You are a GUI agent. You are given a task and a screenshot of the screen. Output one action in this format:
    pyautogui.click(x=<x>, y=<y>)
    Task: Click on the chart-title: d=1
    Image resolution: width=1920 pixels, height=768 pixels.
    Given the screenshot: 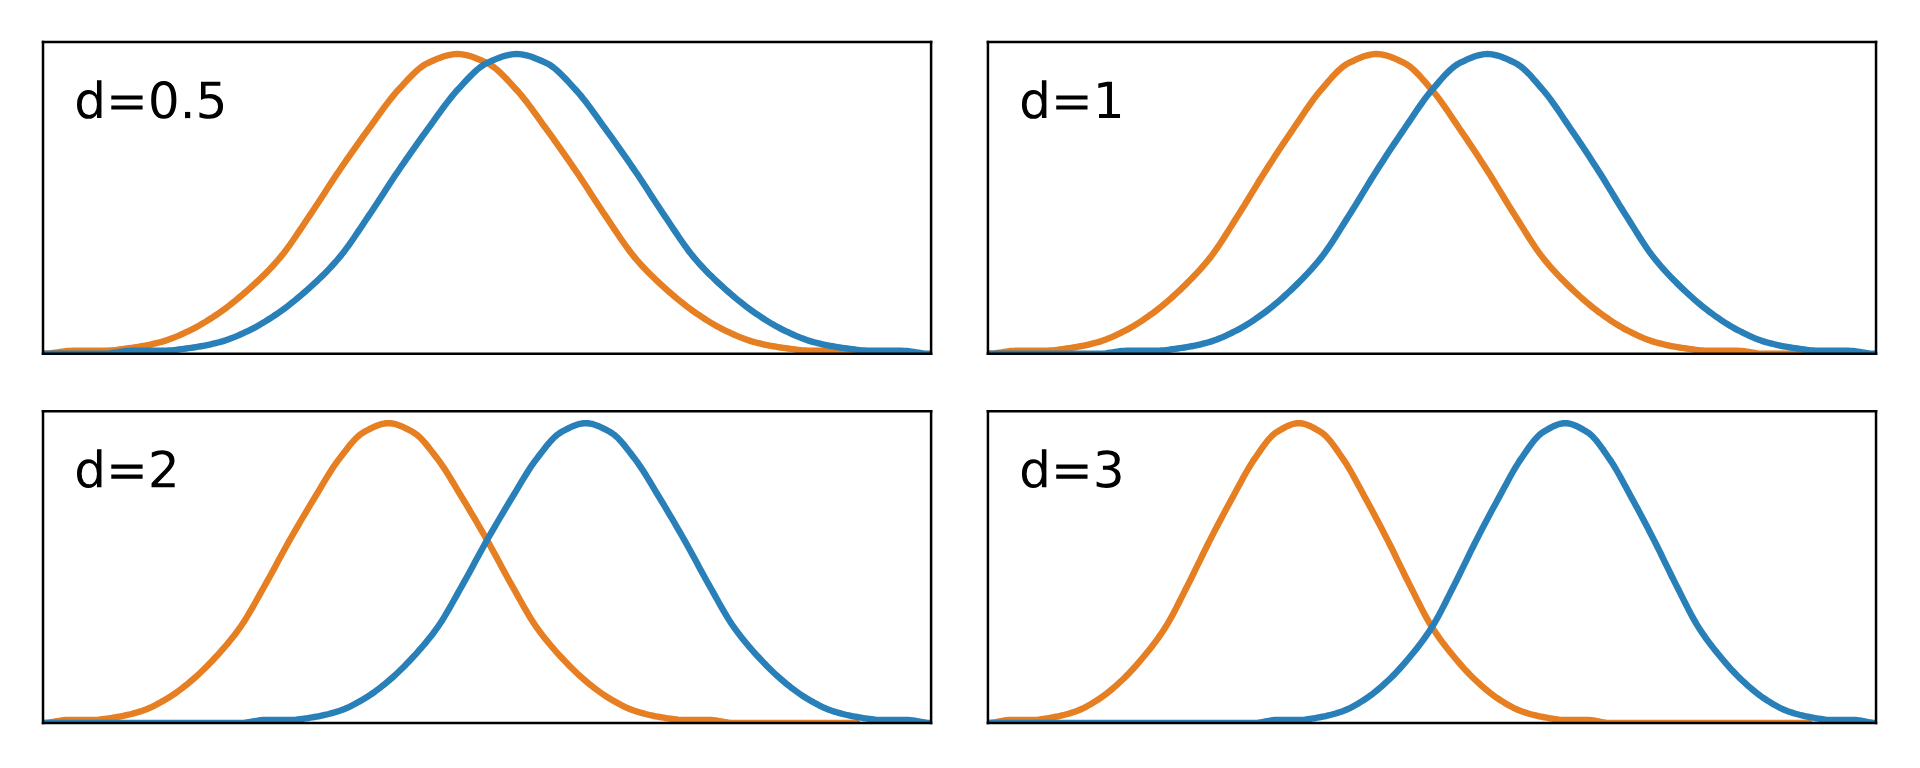 What is the action you would take?
    pyautogui.click(x=1071, y=99)
    